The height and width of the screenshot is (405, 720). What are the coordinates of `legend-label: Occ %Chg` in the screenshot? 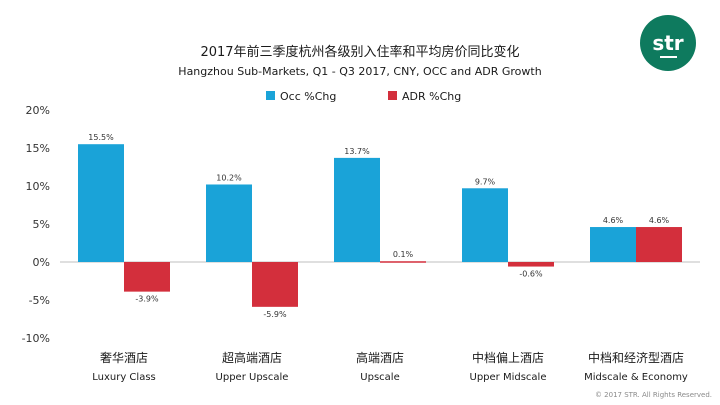 It's located at (308, 96).